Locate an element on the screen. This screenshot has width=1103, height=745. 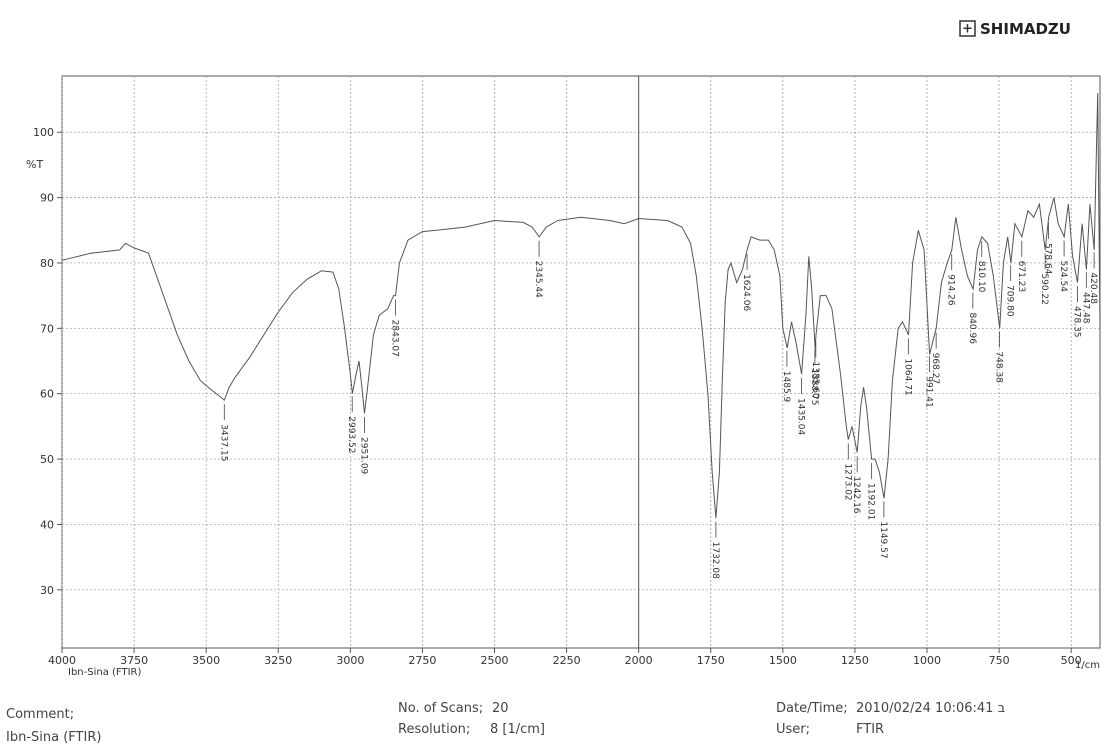
logo-icon: + is located at coordinates (967, 29).